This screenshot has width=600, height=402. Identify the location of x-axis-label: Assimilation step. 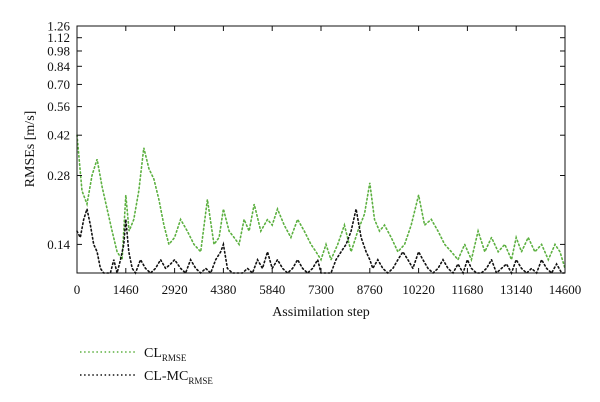
(321, 312).